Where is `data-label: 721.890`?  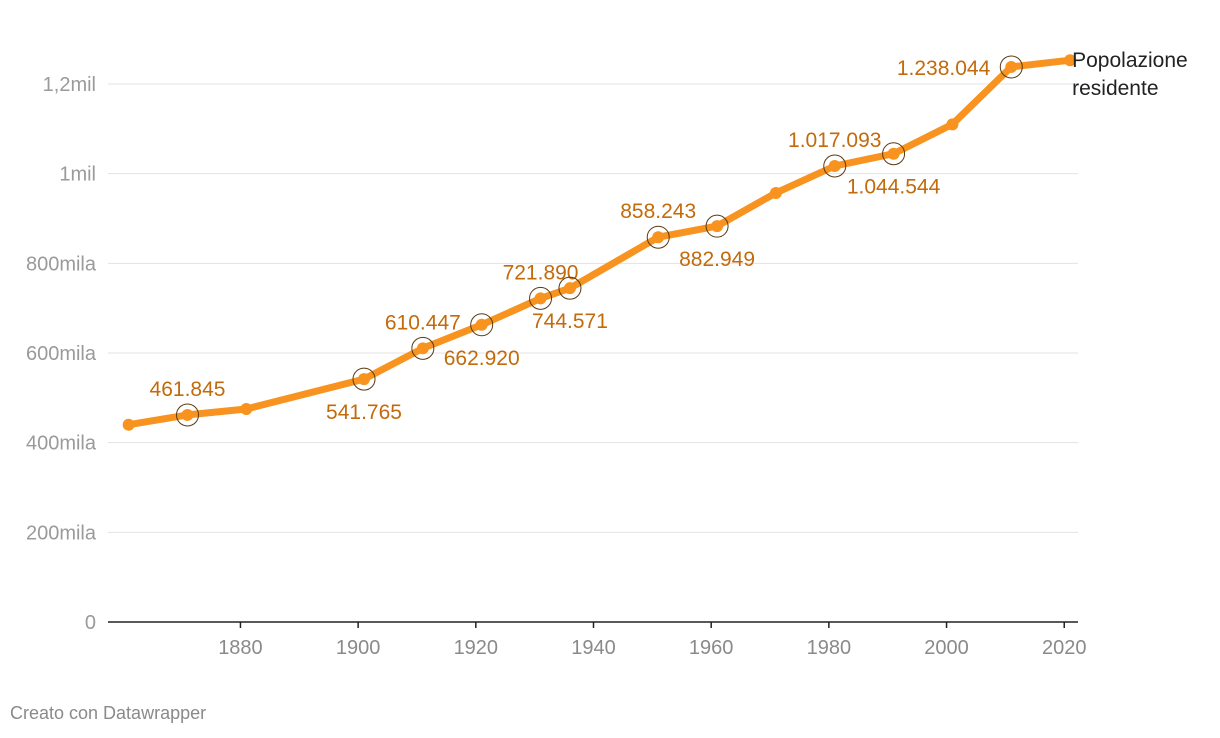
data-label: 721.890 is located at coordinates (541, 272).